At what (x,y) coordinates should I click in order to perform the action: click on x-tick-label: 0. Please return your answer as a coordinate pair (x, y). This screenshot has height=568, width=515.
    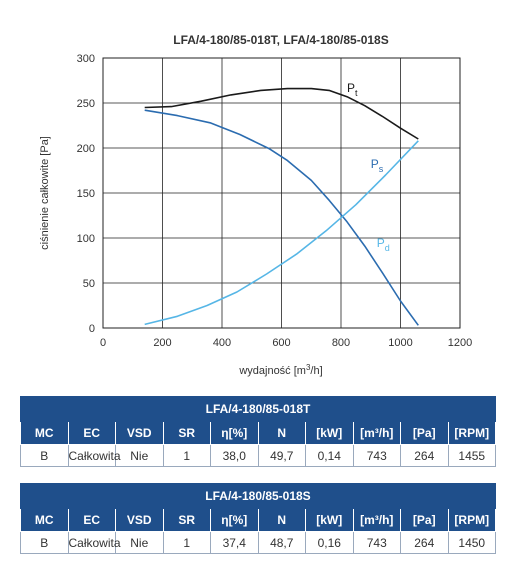
    Looking at the image, I should click on (103, 343).